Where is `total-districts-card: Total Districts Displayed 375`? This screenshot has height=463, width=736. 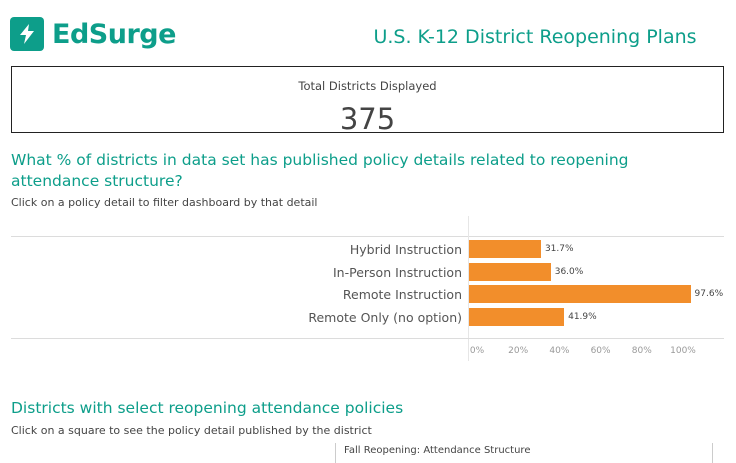 total-districts-card: Total Districts Displayed 375 is located at coordinates (367, 101).